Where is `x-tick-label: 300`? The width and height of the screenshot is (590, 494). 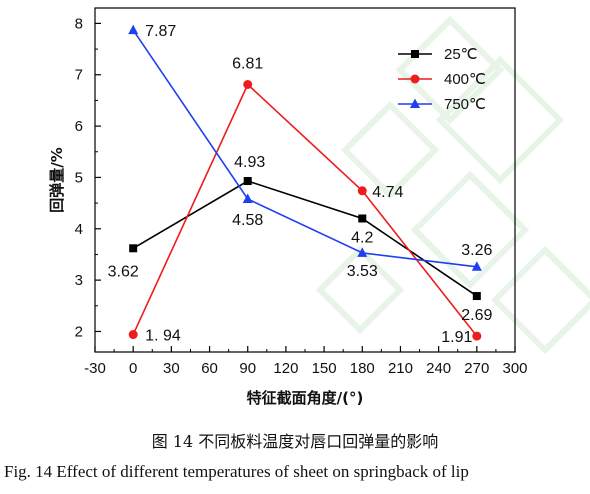
x-tick-label: 300 is located at coordinates (514, 368).